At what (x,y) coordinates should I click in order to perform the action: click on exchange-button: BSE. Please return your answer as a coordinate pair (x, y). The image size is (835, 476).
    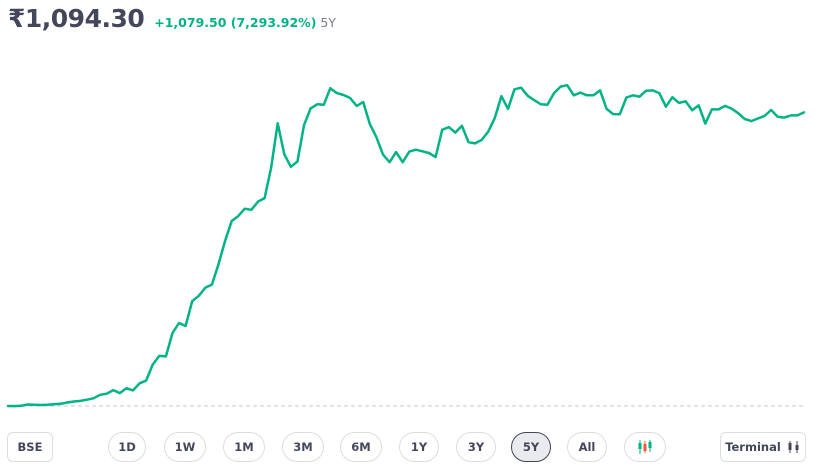
    Looking at the image, I should click on (30, 447).